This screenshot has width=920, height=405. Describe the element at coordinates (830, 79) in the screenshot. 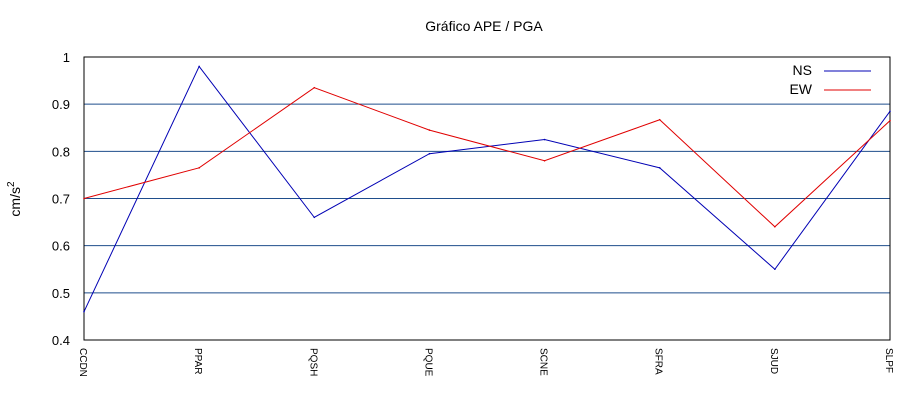

I see `legend: NS EW` at that location.